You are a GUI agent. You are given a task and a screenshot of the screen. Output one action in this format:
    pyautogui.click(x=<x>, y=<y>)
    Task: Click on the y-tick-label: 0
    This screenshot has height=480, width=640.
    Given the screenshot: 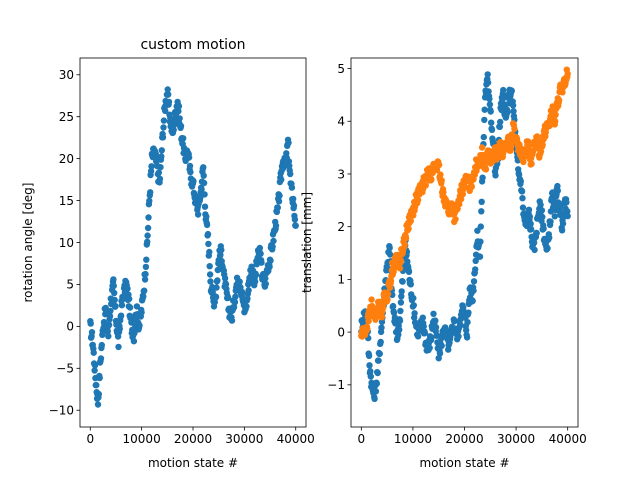 What is the action you would take?
    pyautogui.click(x=70, y=327)
    